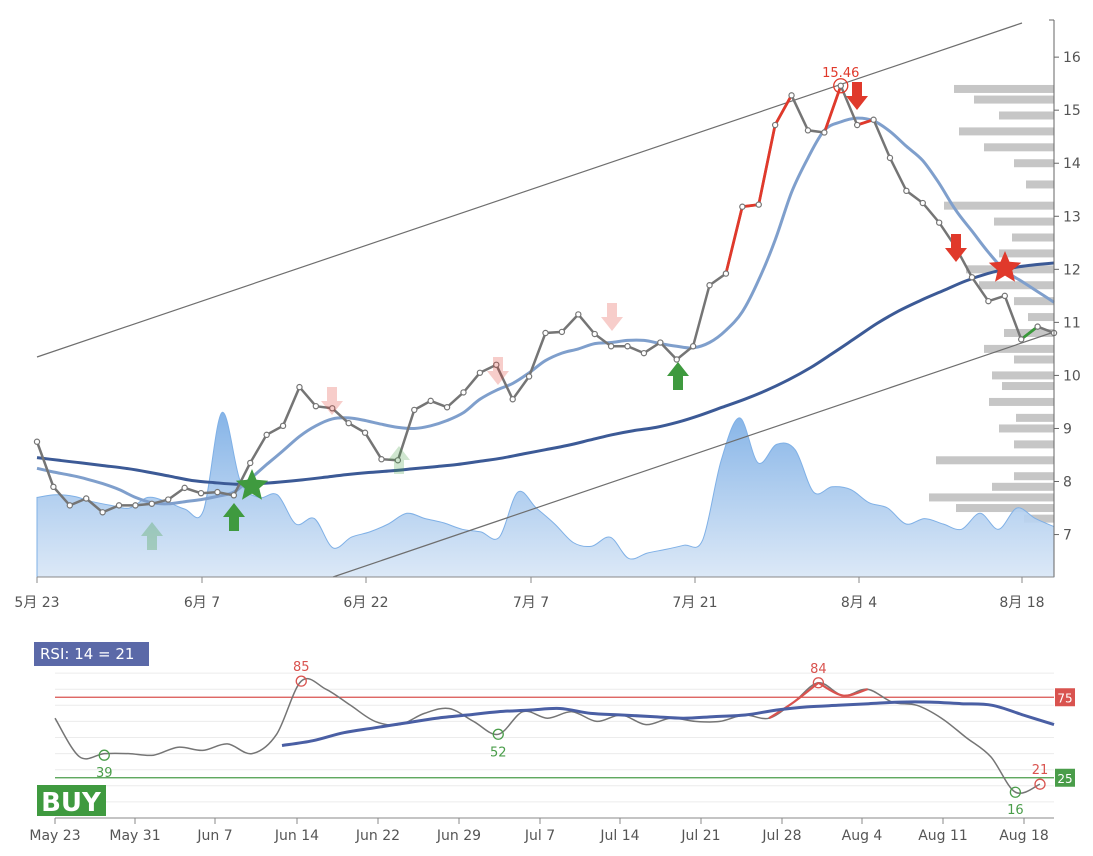 The image size is (1093, 856). Describe the element at coordinates (1067, 297) in the screenshot. I see `y-axis-ticks: 7 8 9 10 11 12 13 14 15 16` at that location.